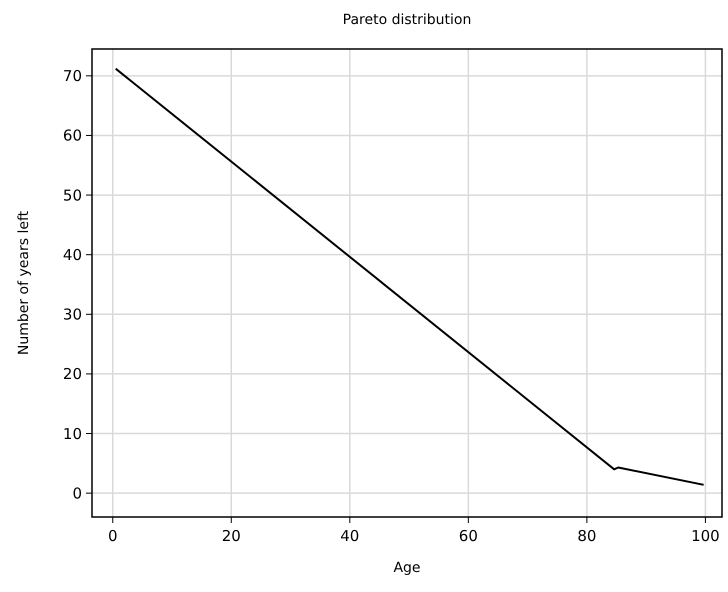  I want to click on x-axis-title: Age, so click(407, 568).